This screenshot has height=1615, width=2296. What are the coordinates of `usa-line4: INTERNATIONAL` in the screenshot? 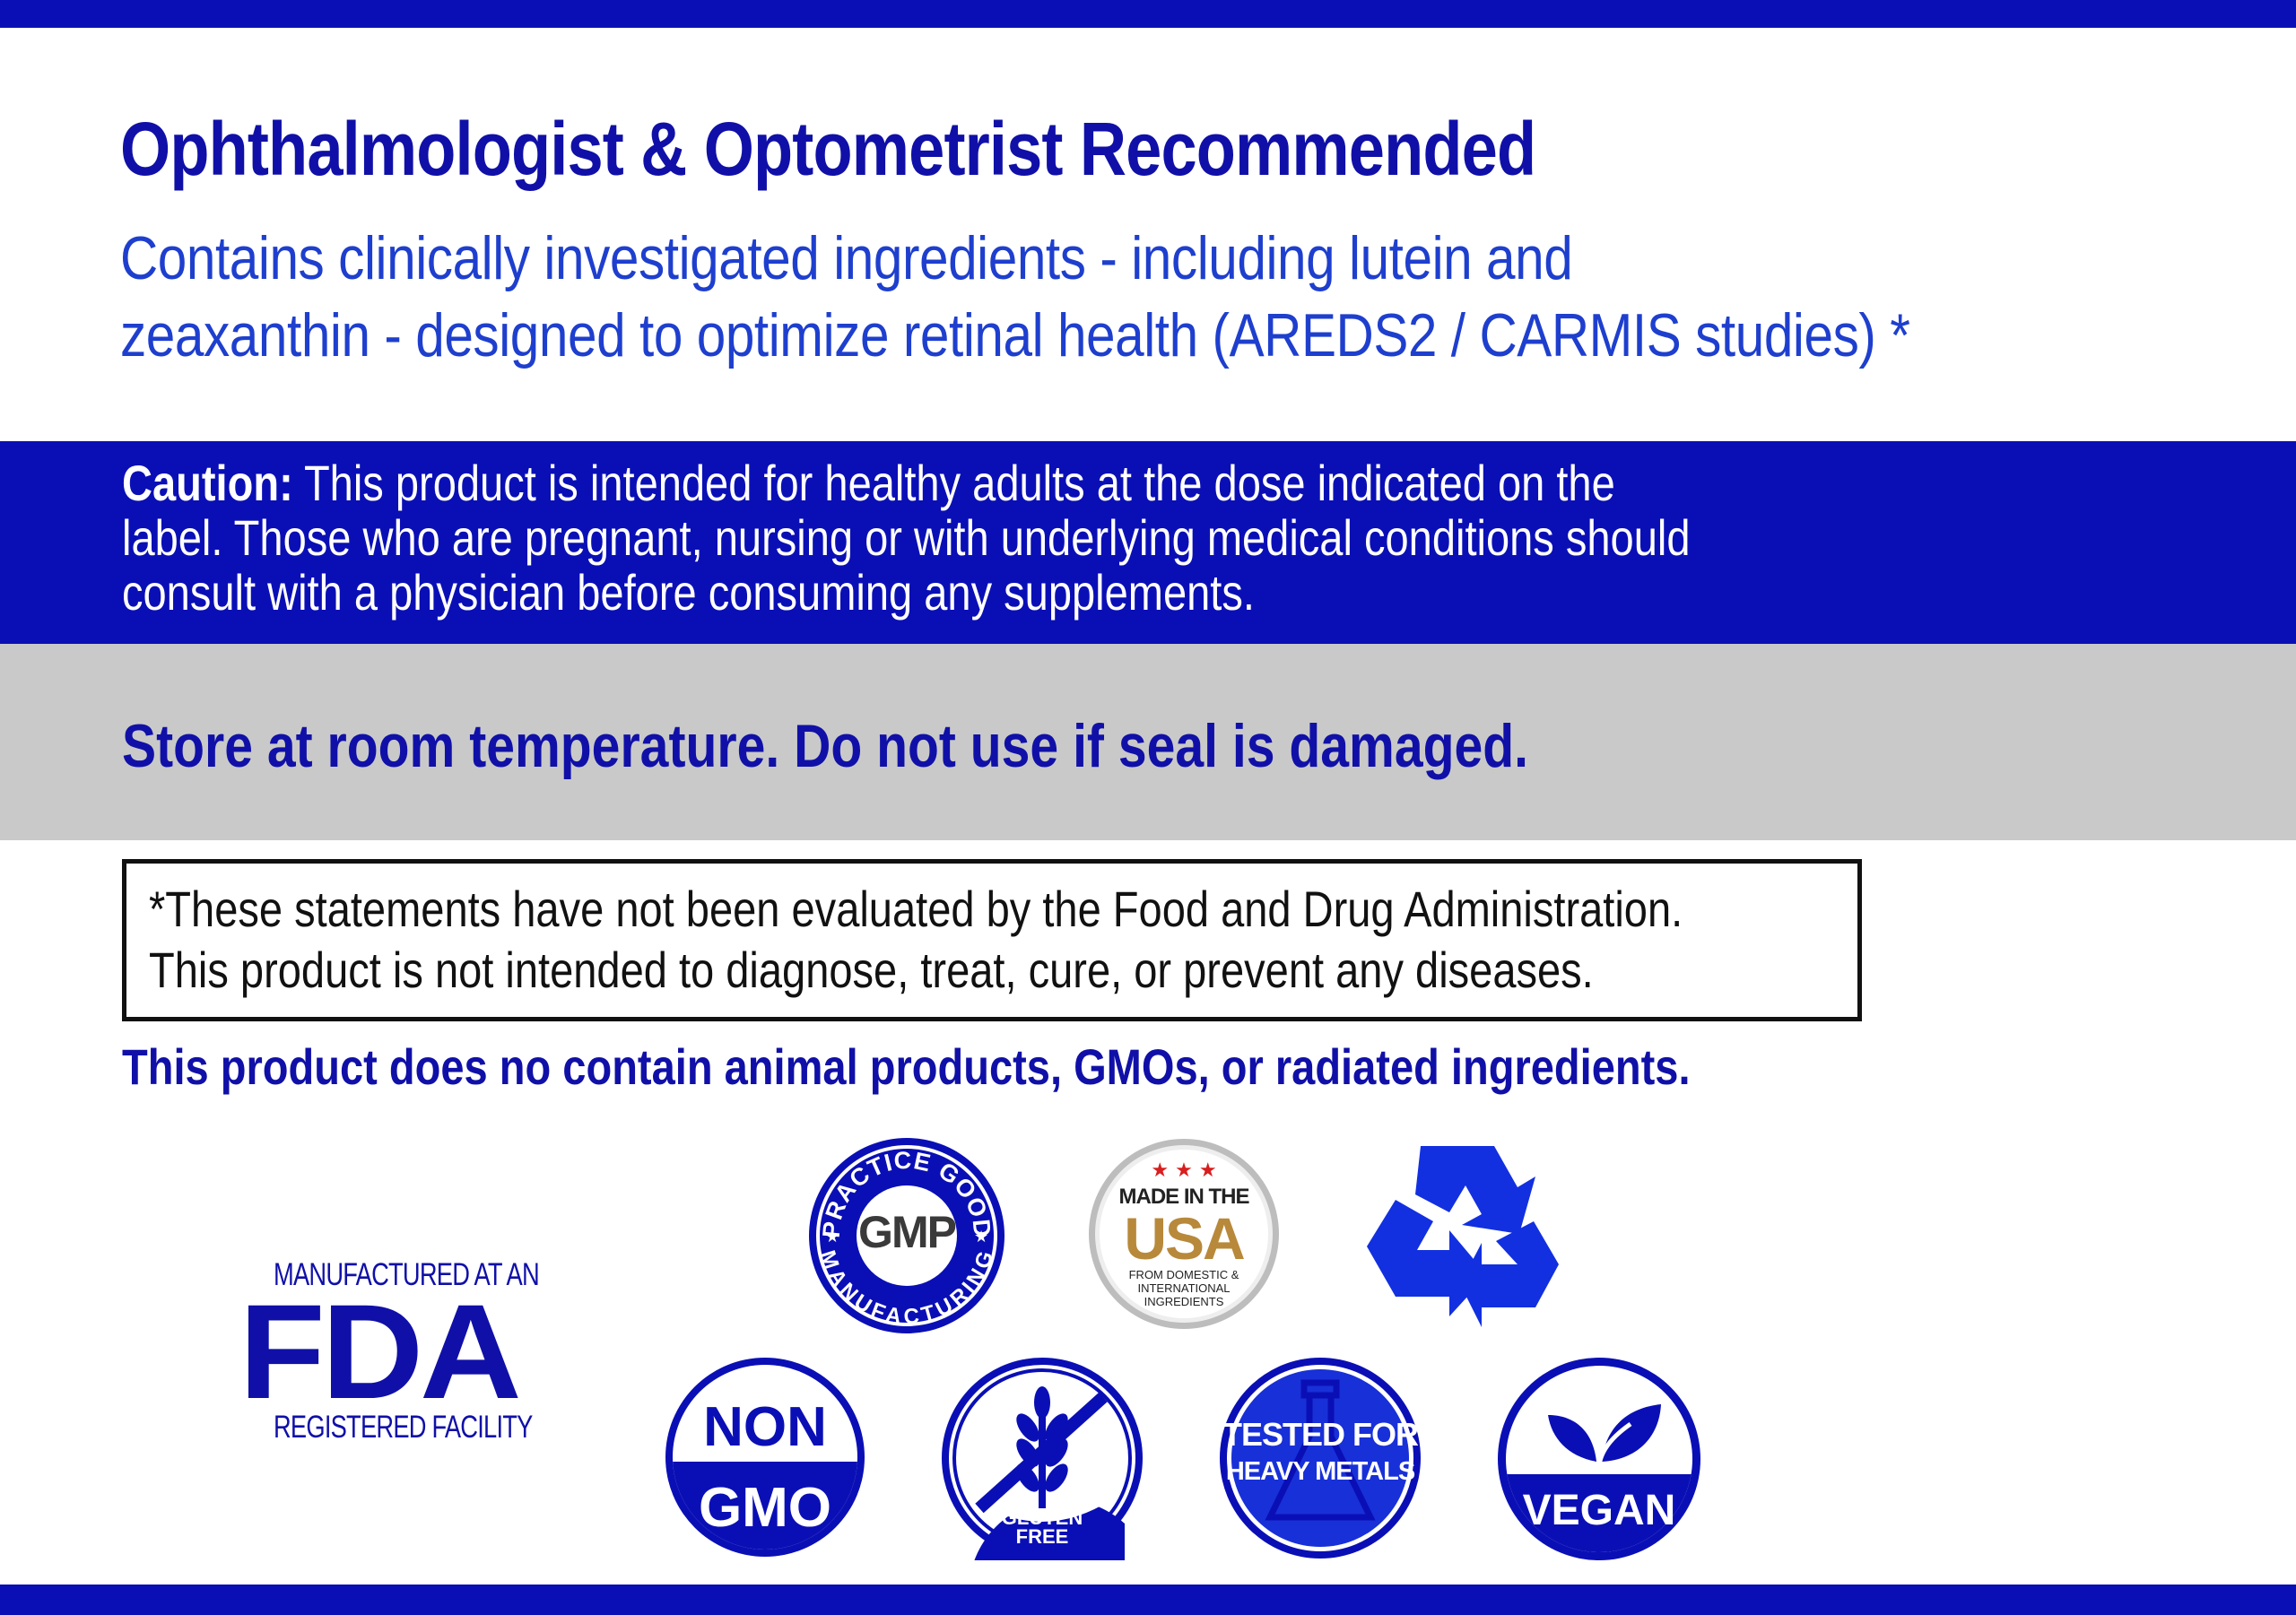 It's located at (1183, 1288).